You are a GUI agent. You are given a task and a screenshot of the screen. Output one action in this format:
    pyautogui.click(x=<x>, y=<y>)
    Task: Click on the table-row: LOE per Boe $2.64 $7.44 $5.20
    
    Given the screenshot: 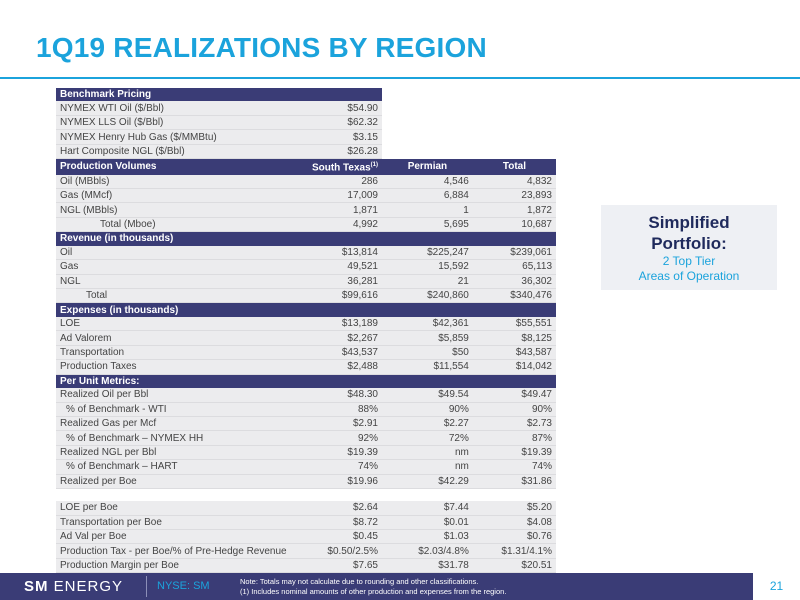 What is the action you would take?
    pyautogui.click(x=306, y=508)
    